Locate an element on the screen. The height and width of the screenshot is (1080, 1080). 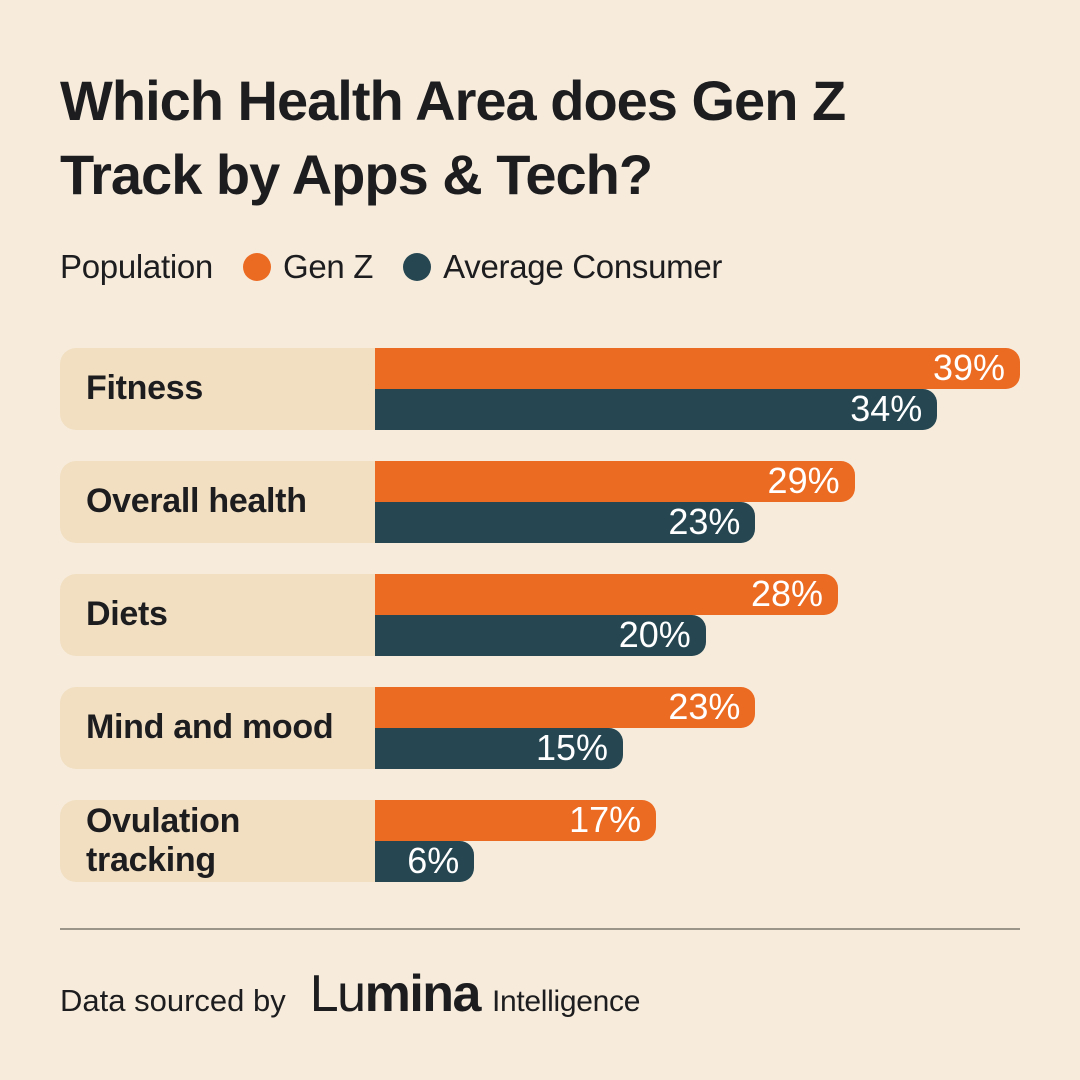
chart-row: Ovulation tracking 17% 6% is located at coordinates (540, 840).